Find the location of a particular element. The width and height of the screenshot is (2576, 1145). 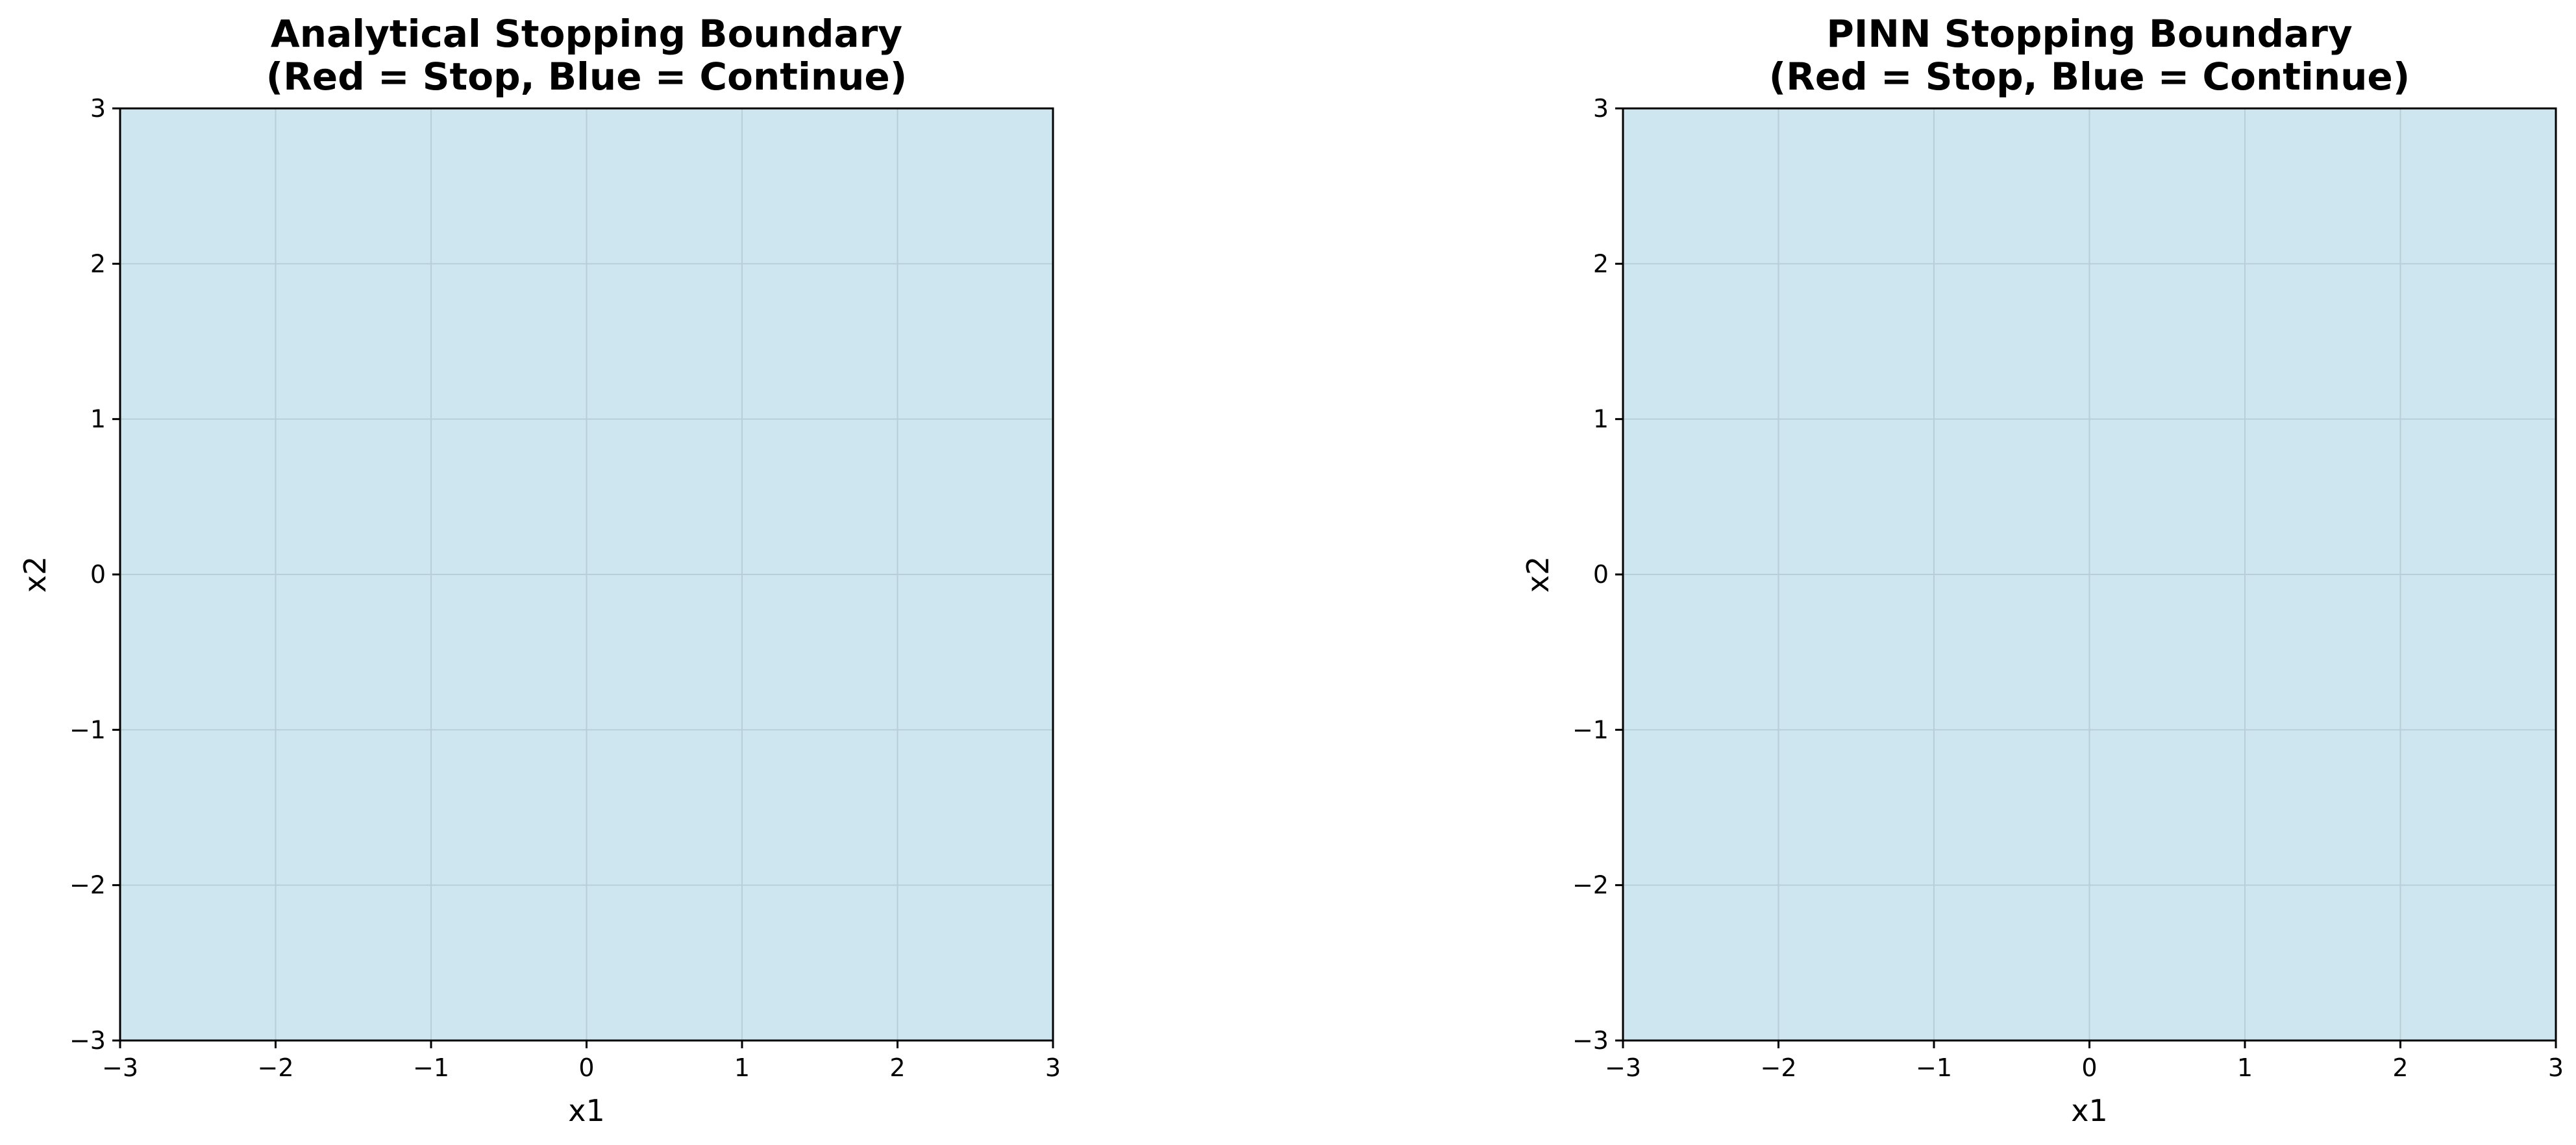

chart-title: Analytical Stopping Boundary is located at coordinates (586, 34).